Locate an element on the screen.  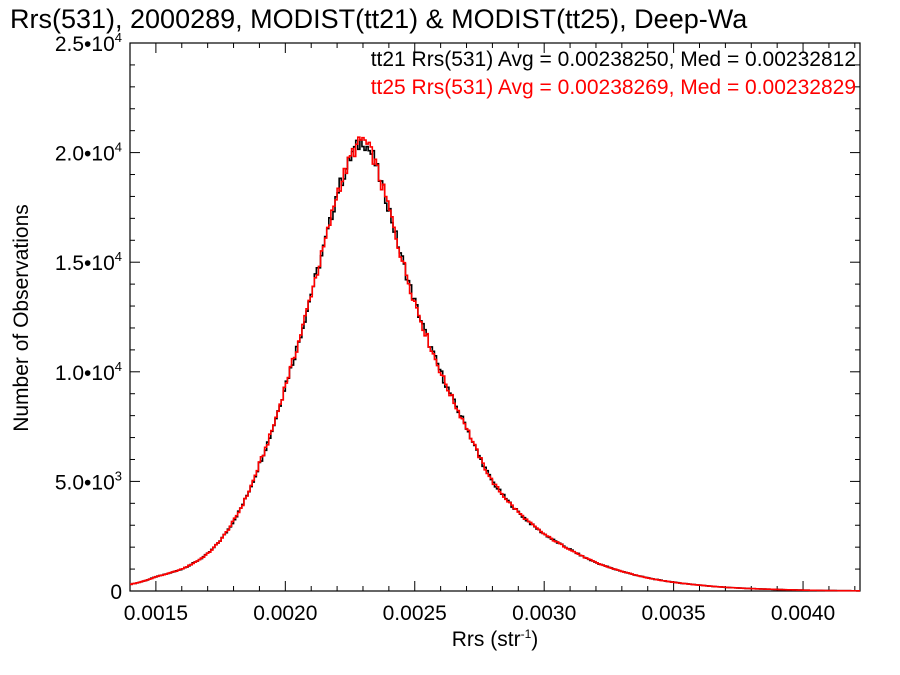
y-tick-mantissa: 5.0•10 is located at coordinates (85, 482).